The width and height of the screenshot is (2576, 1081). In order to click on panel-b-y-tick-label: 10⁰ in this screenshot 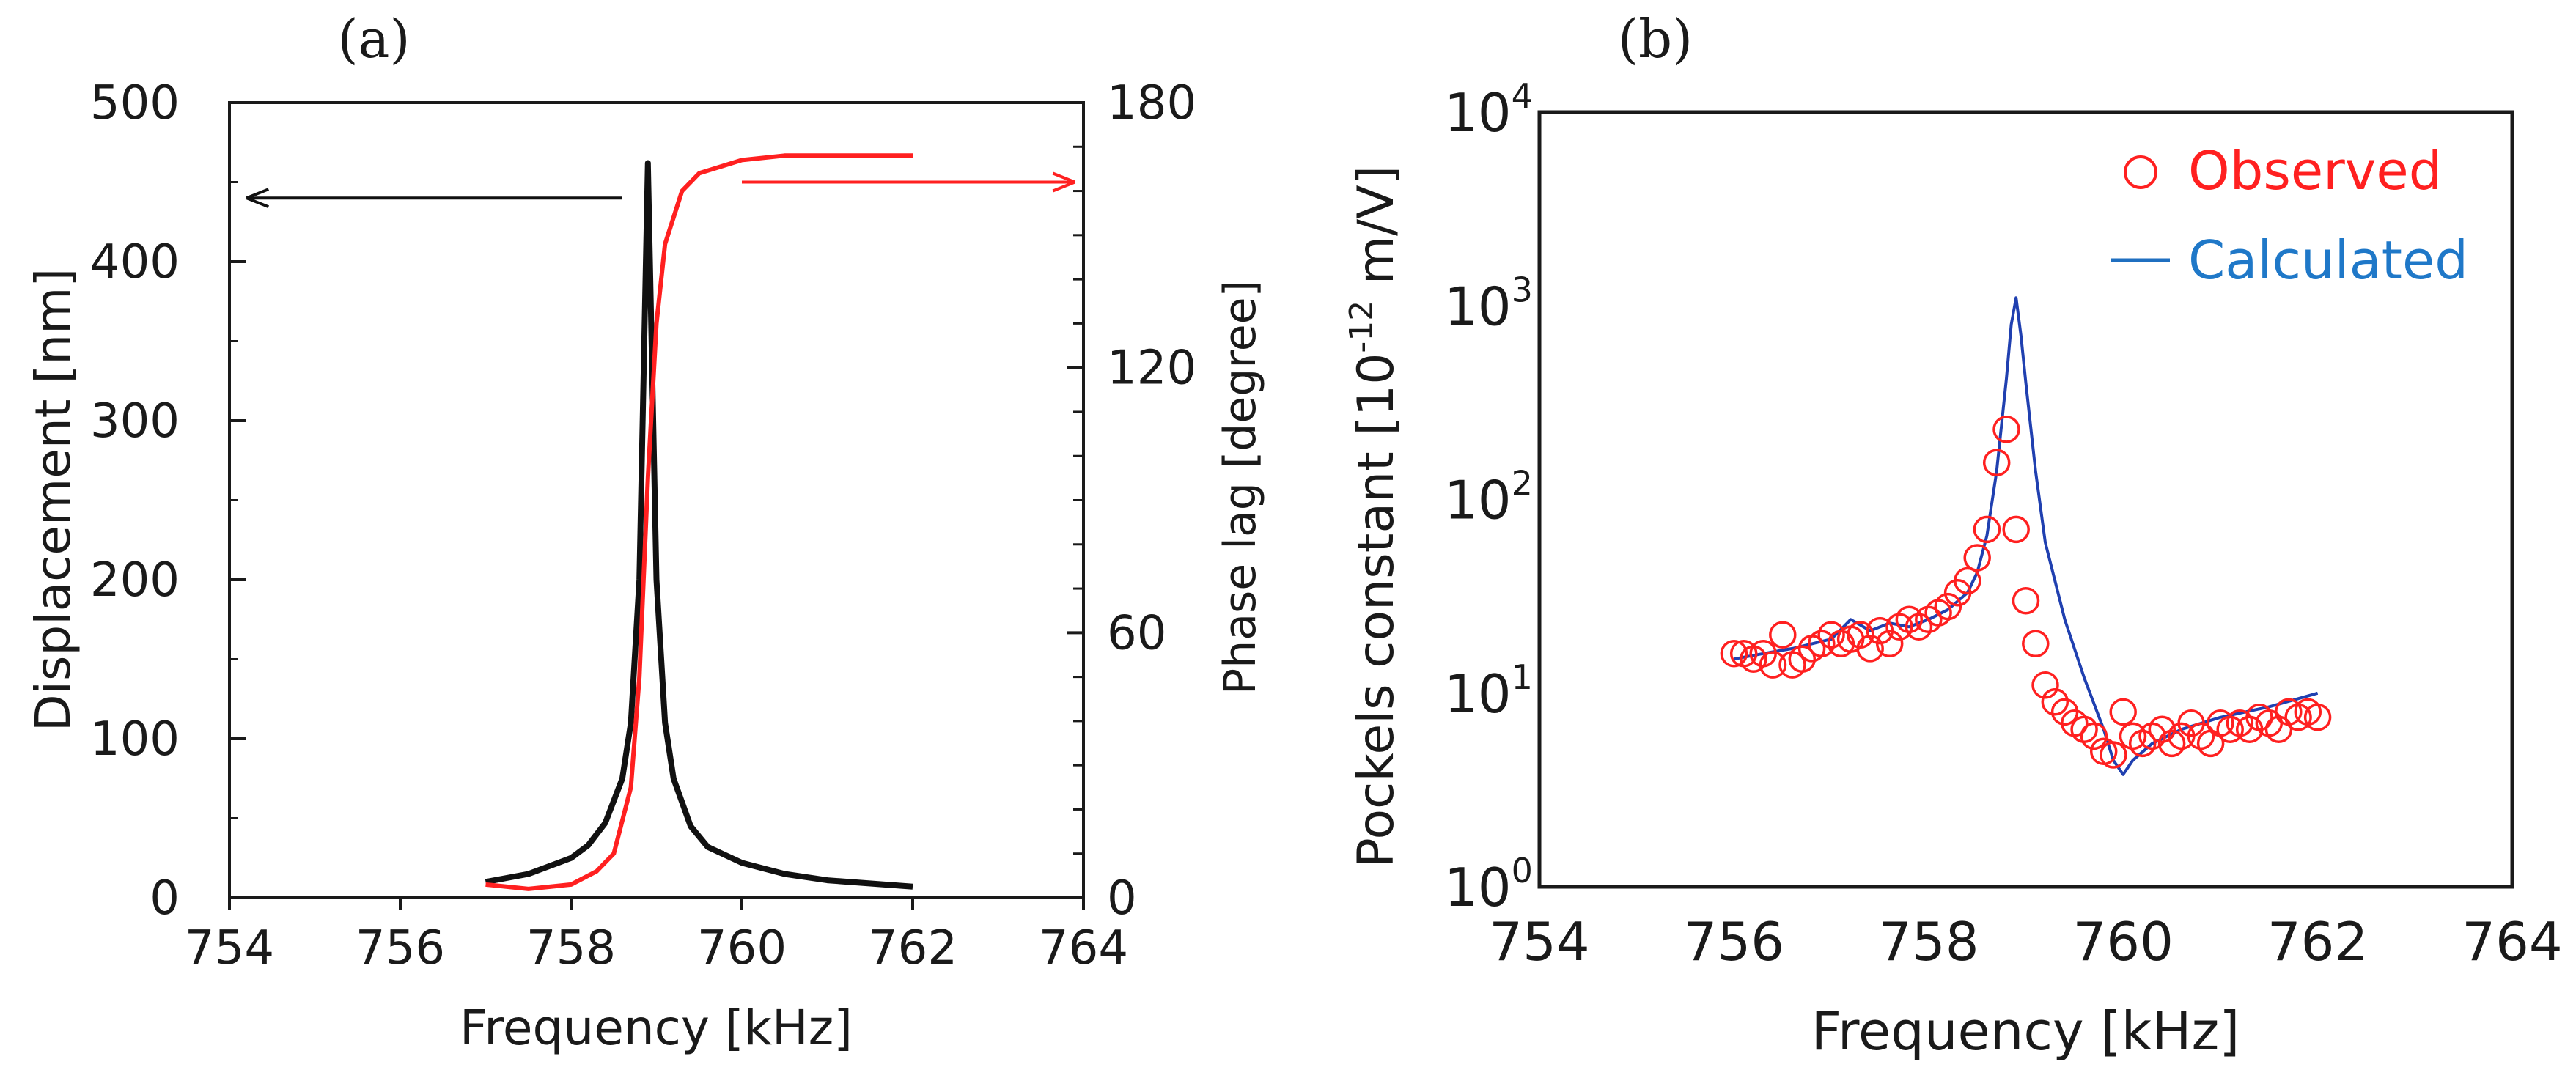, I will do `click(1488, 884)`.